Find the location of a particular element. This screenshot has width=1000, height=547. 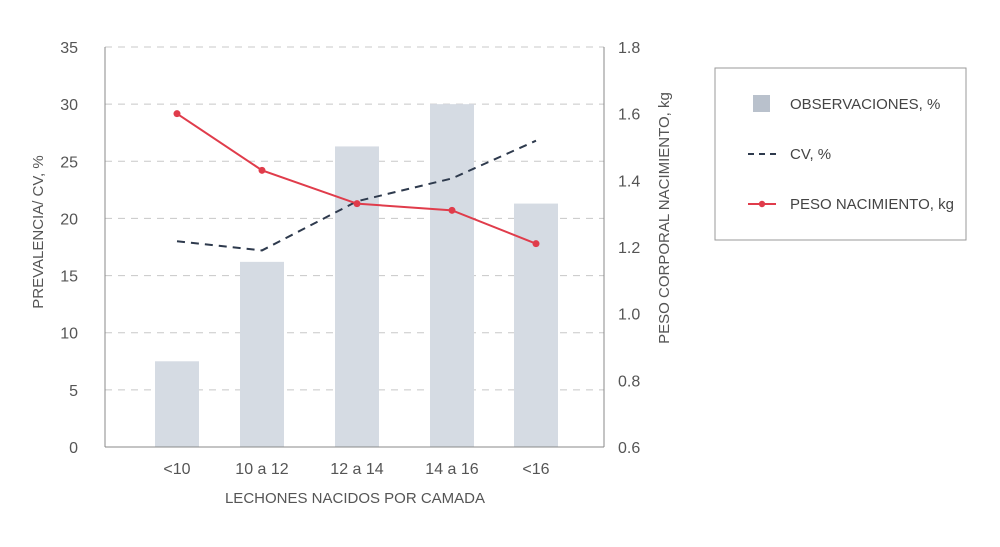

y-axis-title-right: PESO CORPORAL NACIMIENTO, kg is located at coordinates (664, 218).